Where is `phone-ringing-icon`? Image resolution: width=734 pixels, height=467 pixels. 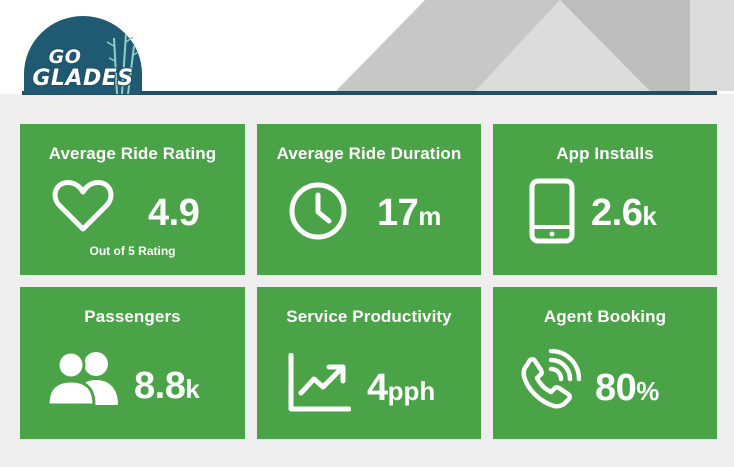
phone-ringing-icon is located at coordinates (551, 379).